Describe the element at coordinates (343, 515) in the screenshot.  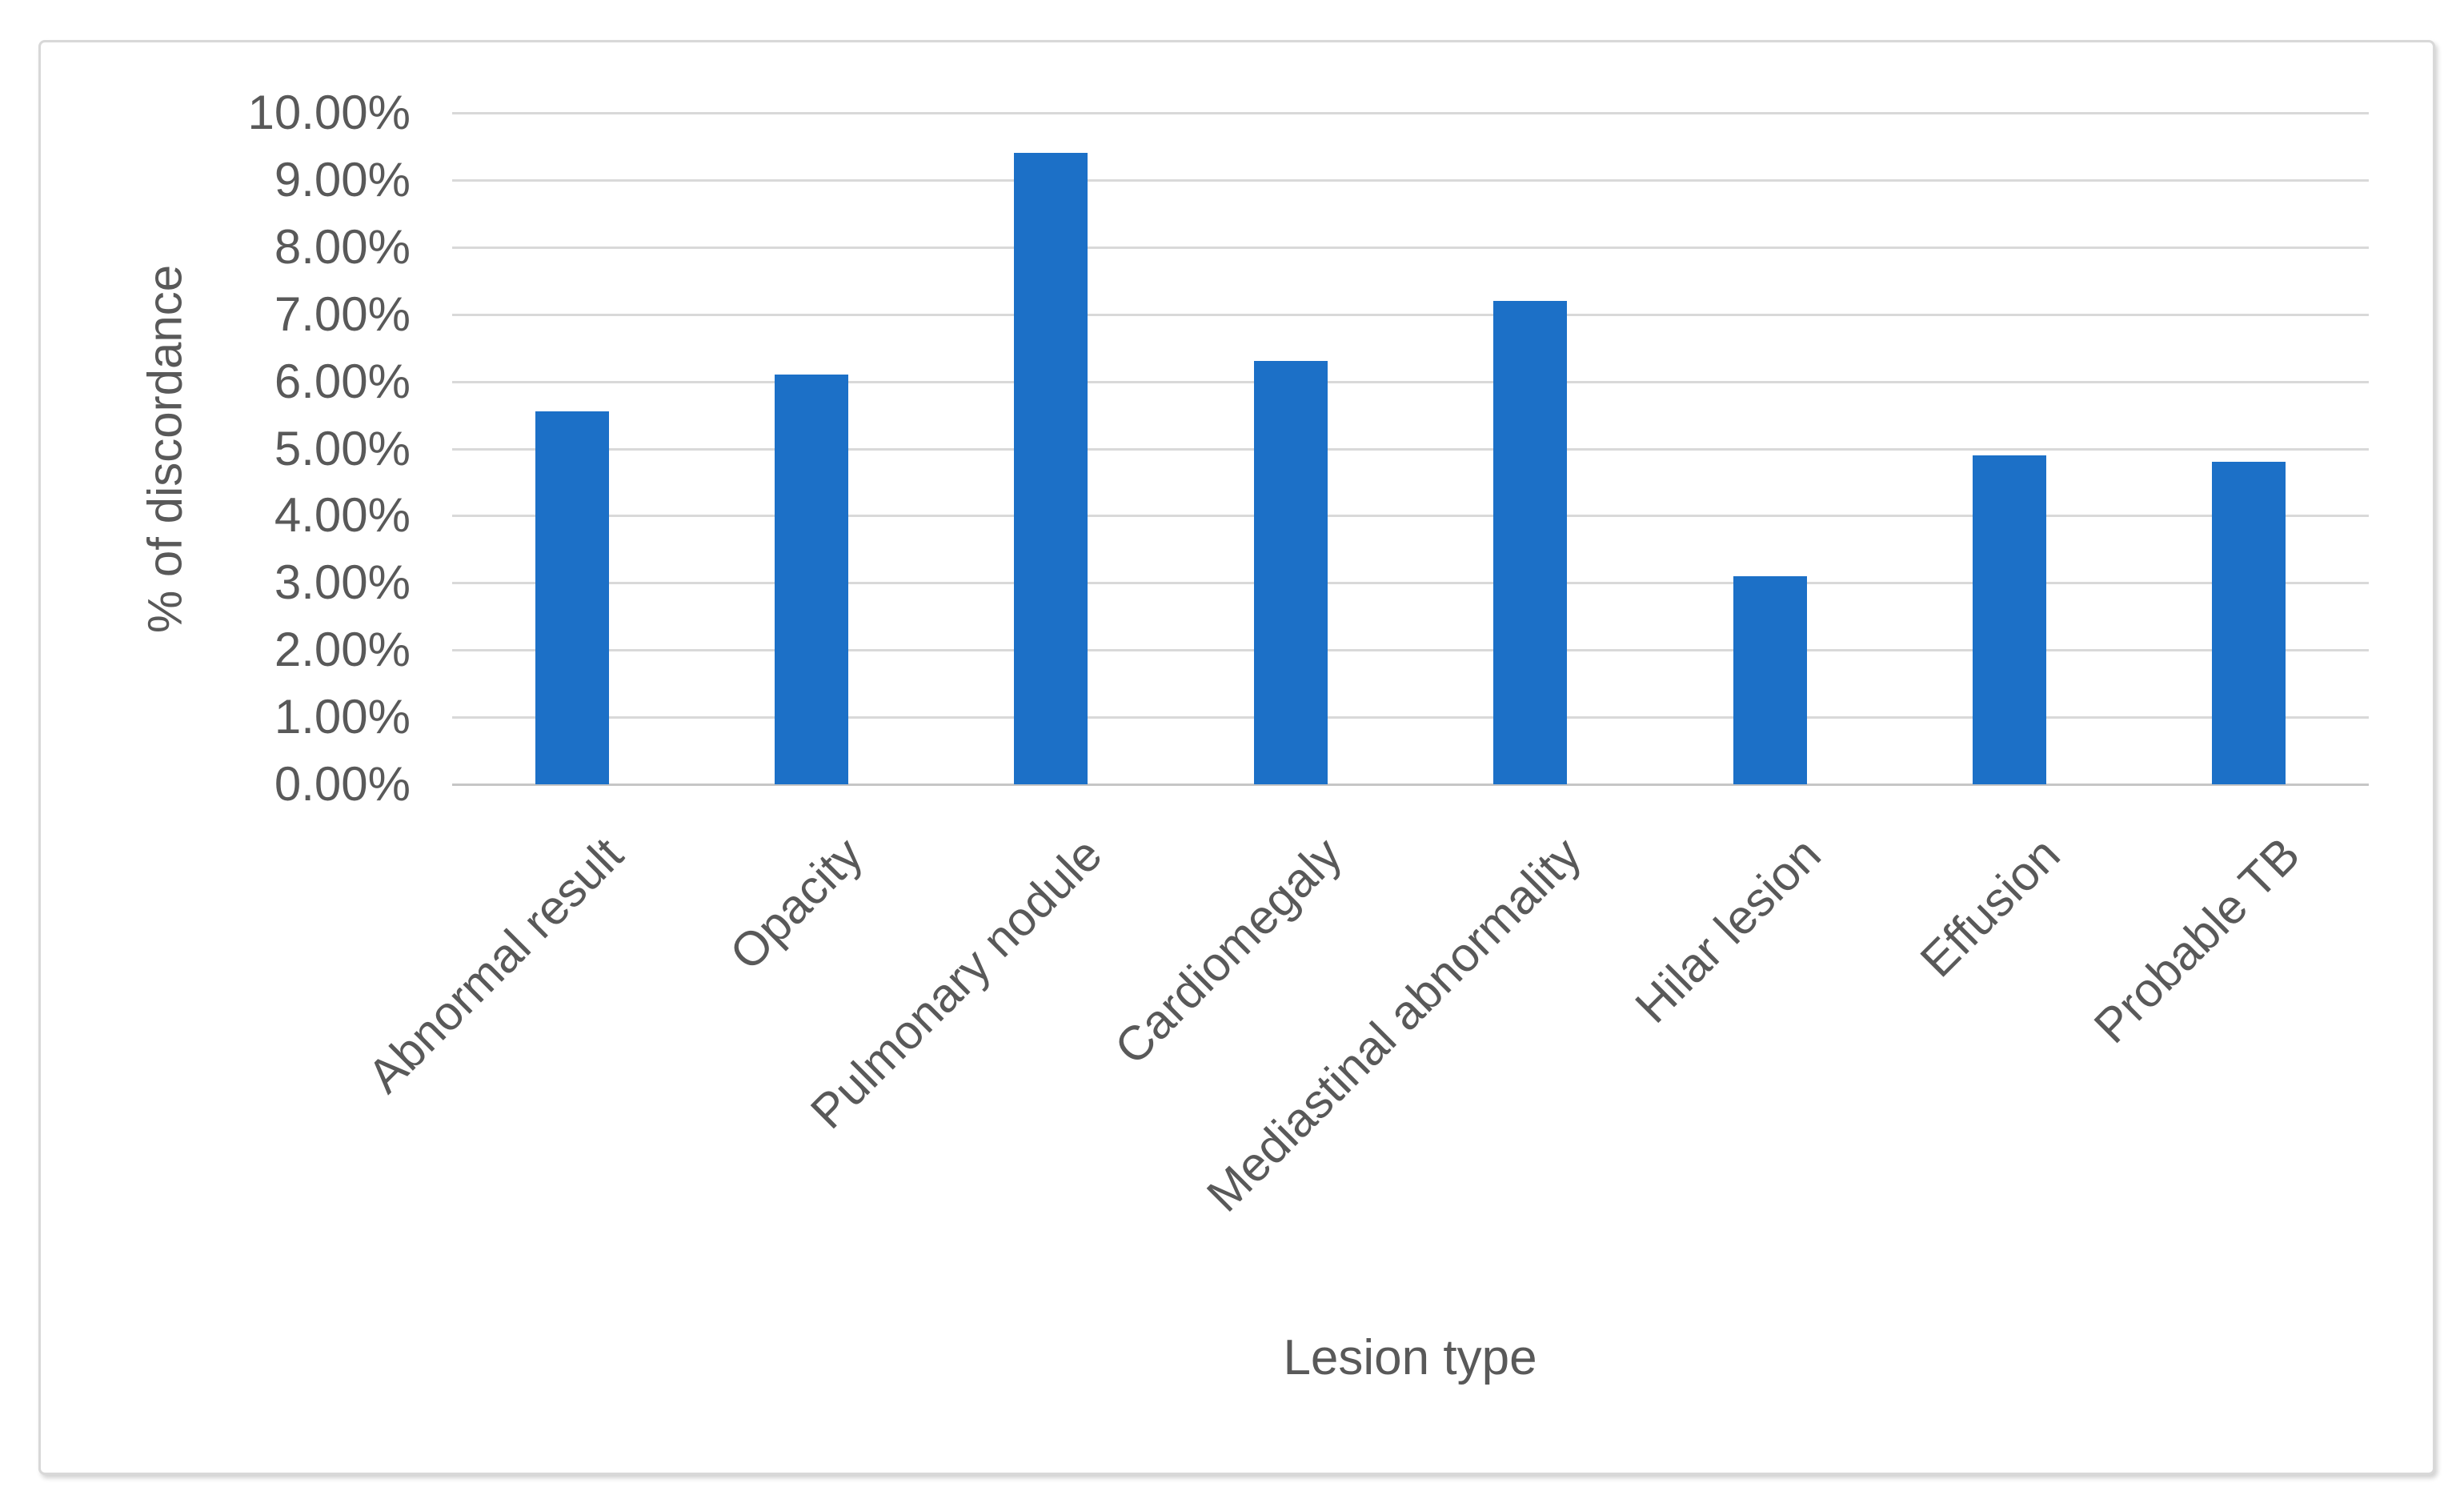
I see `y-tick-label: 4.00%` at that location.